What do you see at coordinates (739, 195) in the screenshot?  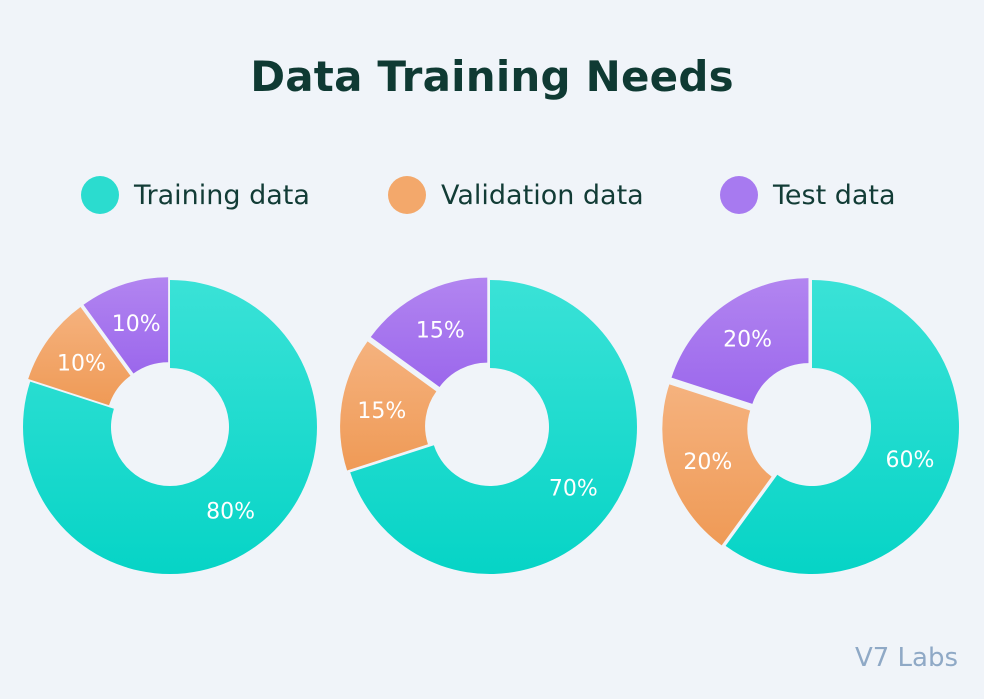 I see `legend-swatch-test` at bounding box center [739, 195].